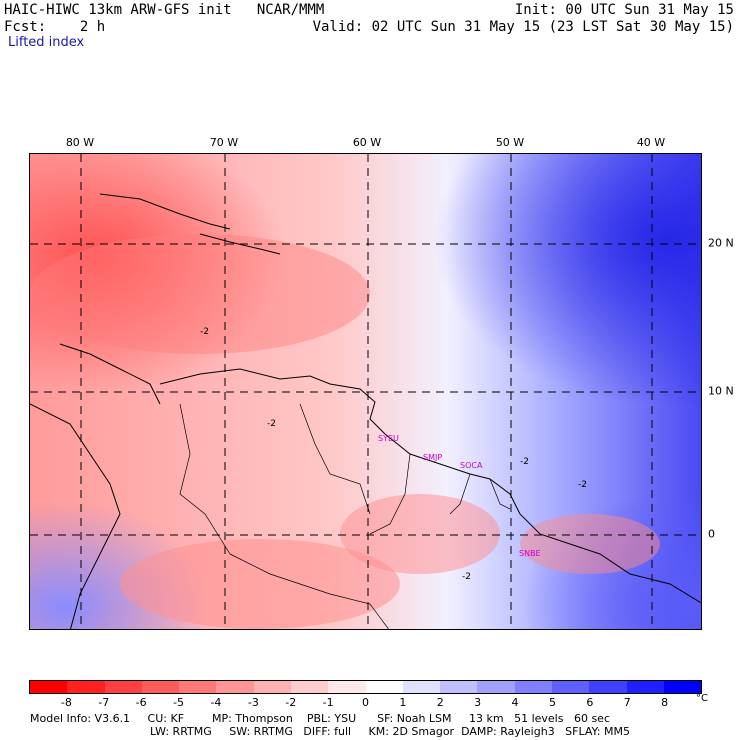  I want to click on colorbar-tick-label: 7, so click(627, 702).